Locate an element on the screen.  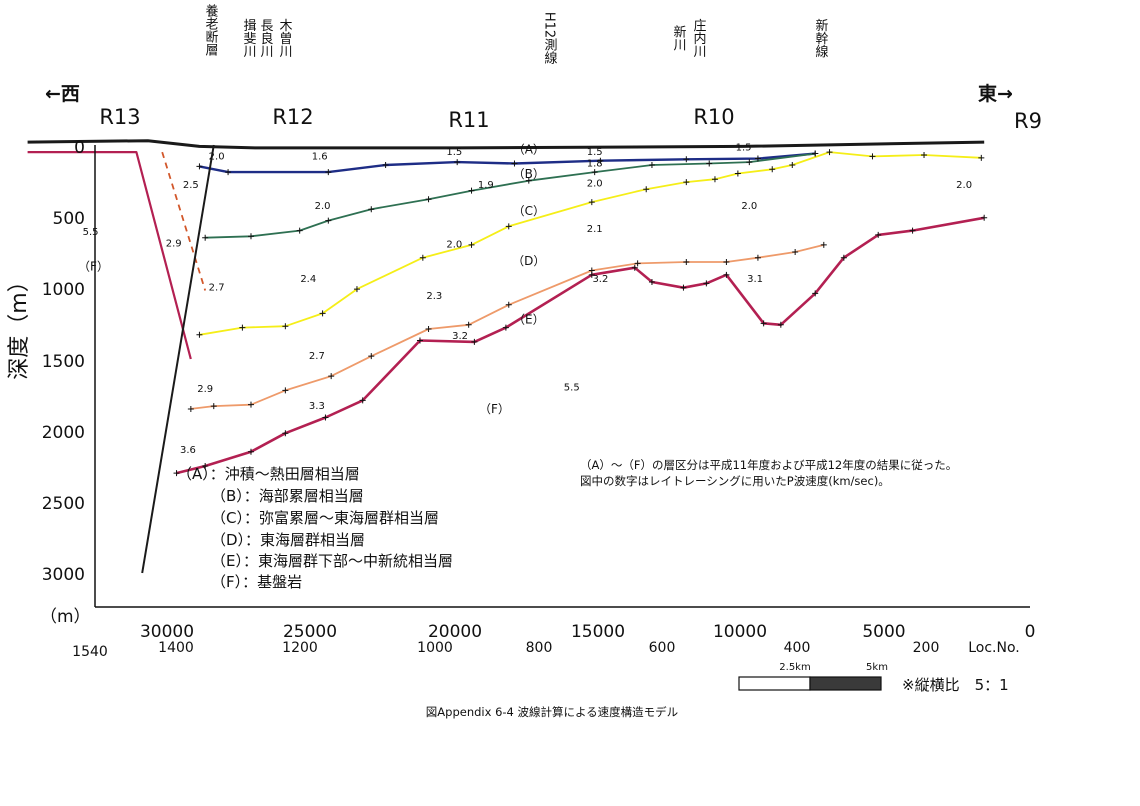
region-label: R12 is located at coordinates (292, 117).